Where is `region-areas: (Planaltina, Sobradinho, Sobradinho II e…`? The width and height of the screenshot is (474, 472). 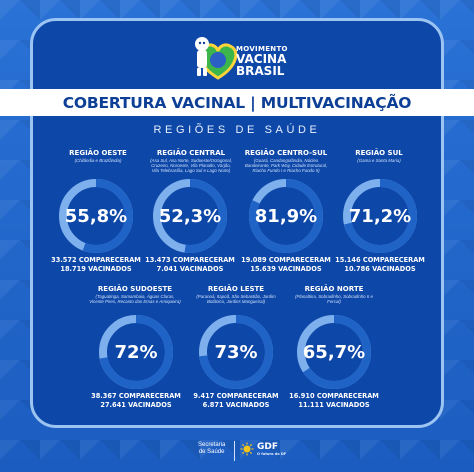 region-areas: (Planaltina, Sobradinho, Sobradinho II e… is located at coordinates (334, 299).